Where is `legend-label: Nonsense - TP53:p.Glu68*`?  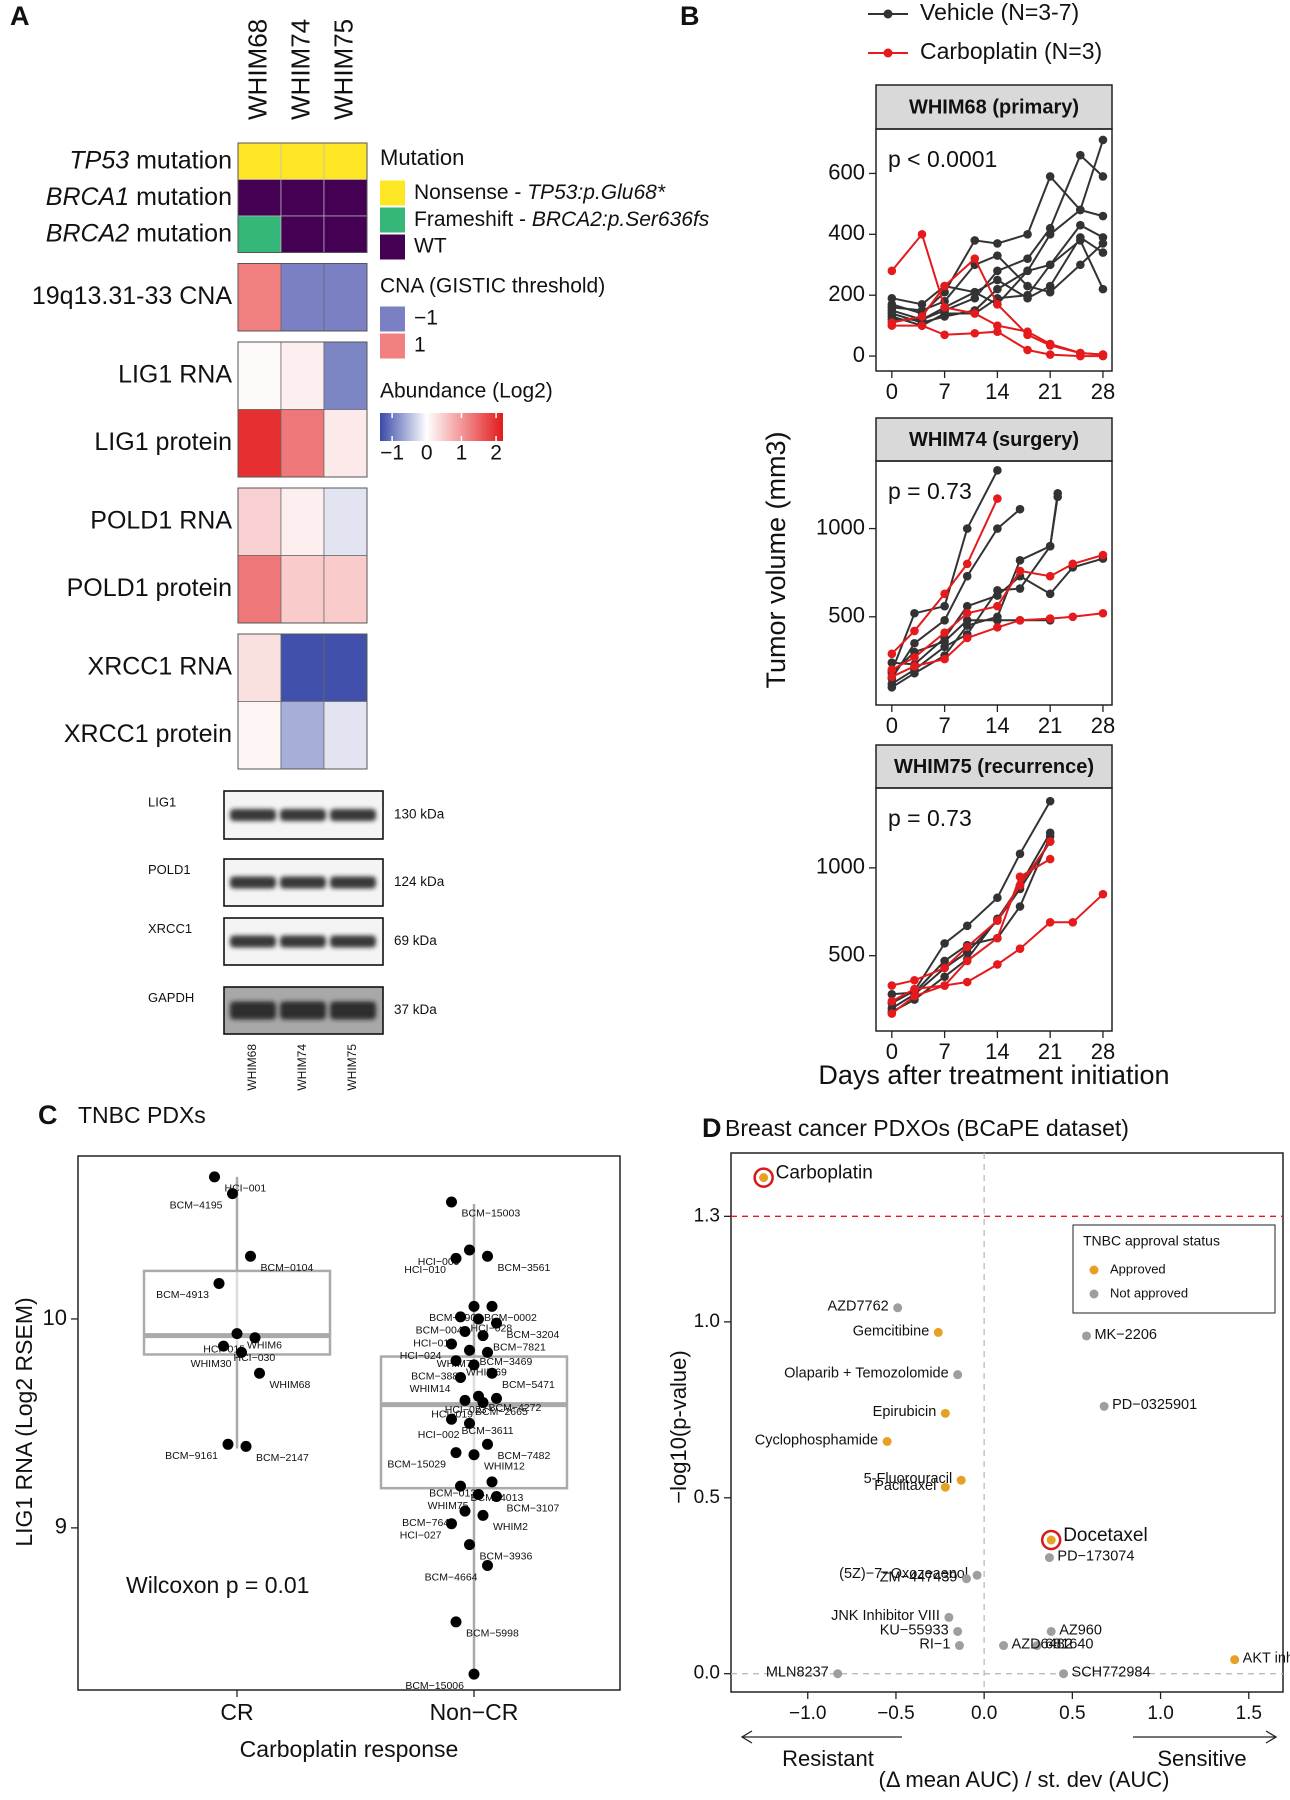
legend-label: Nonsense - TP53:p.Glu68* is located at coordinates (540, 192).